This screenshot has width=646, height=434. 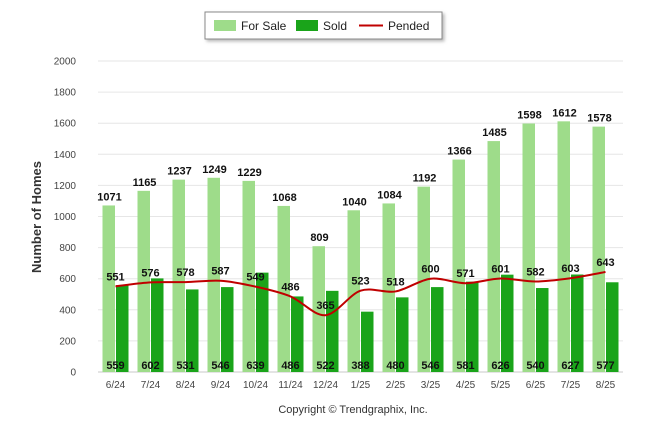 What do you see at coordinates (459, 152) in the screenshot?
I see `label-for-sale: 1366` at bounding box center [459, 152].